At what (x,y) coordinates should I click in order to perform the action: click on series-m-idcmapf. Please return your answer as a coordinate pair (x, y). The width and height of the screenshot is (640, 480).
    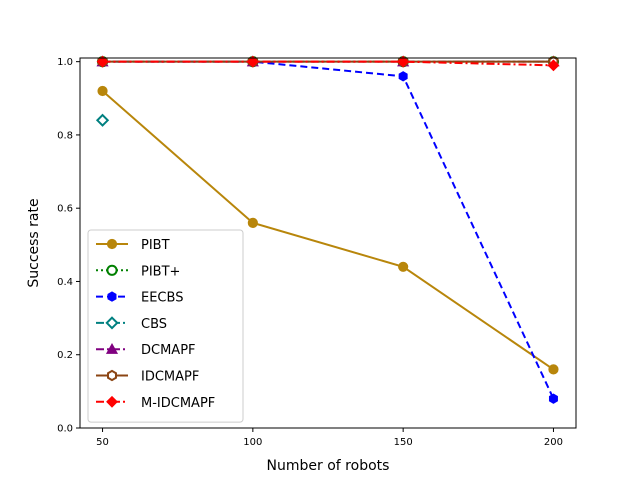
    Looking at the image, I should click on (328, 63).